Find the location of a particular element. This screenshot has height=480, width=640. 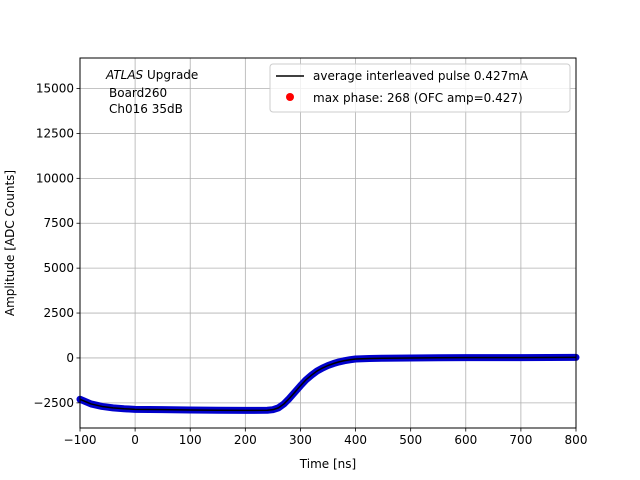

atlas-annotation: ATLAS Upgrade Board260 Ch016 35dB is located at coordinates (151, 92).